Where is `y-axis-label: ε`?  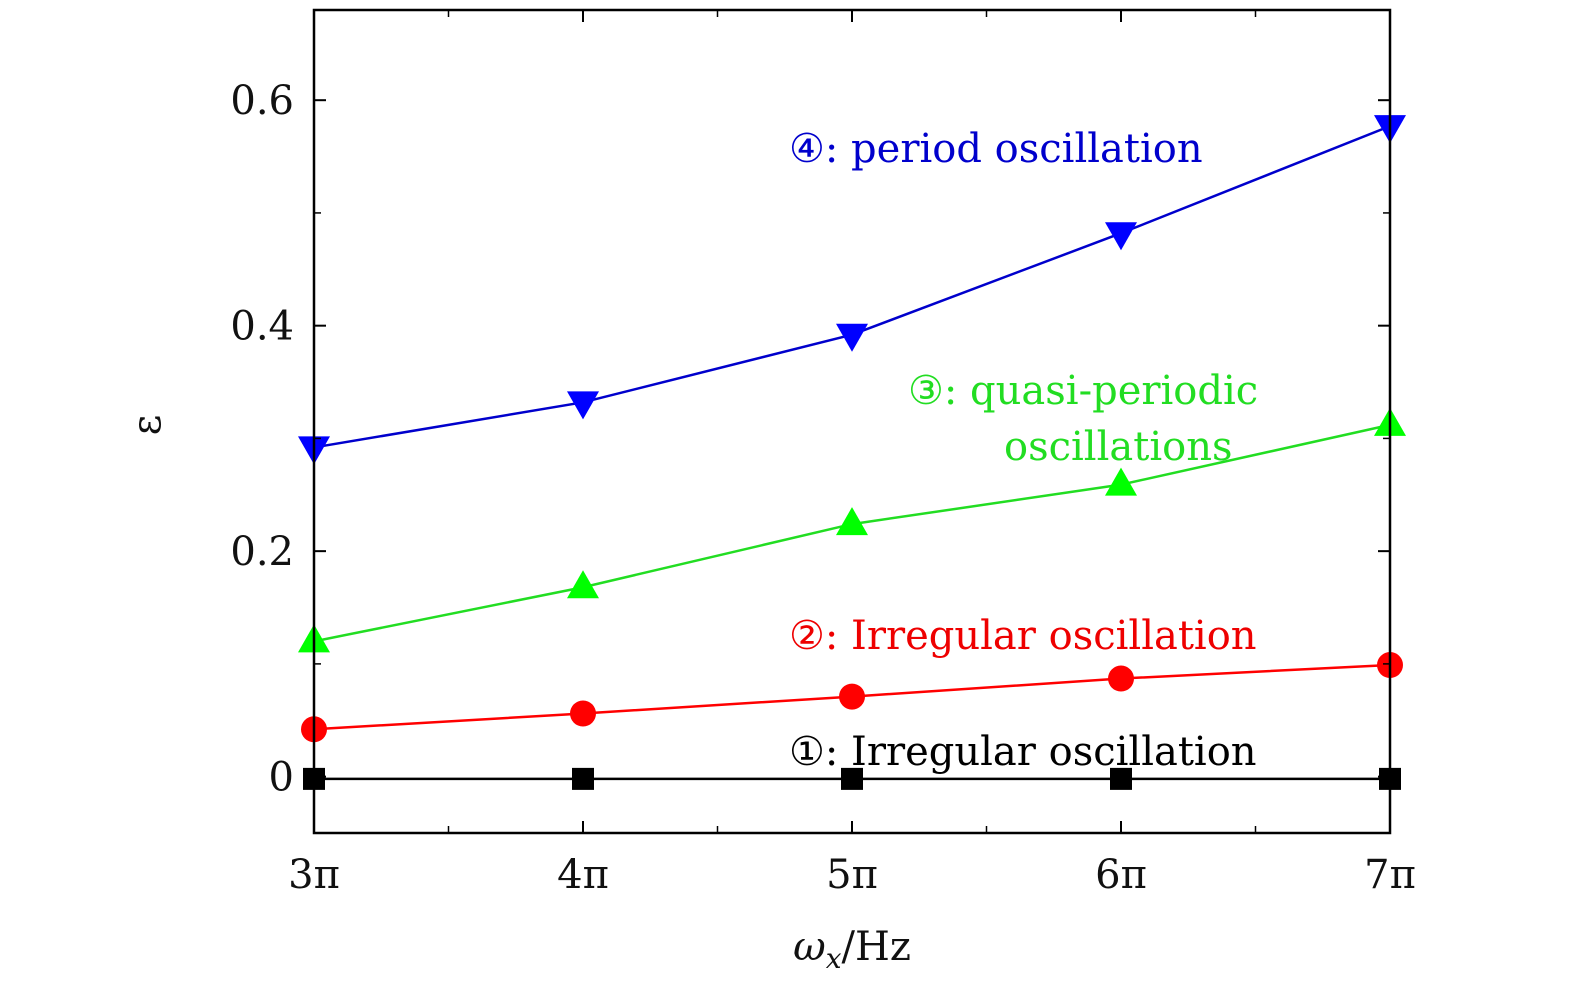
y-axis-label: ε is located at coordinates (147, 425).